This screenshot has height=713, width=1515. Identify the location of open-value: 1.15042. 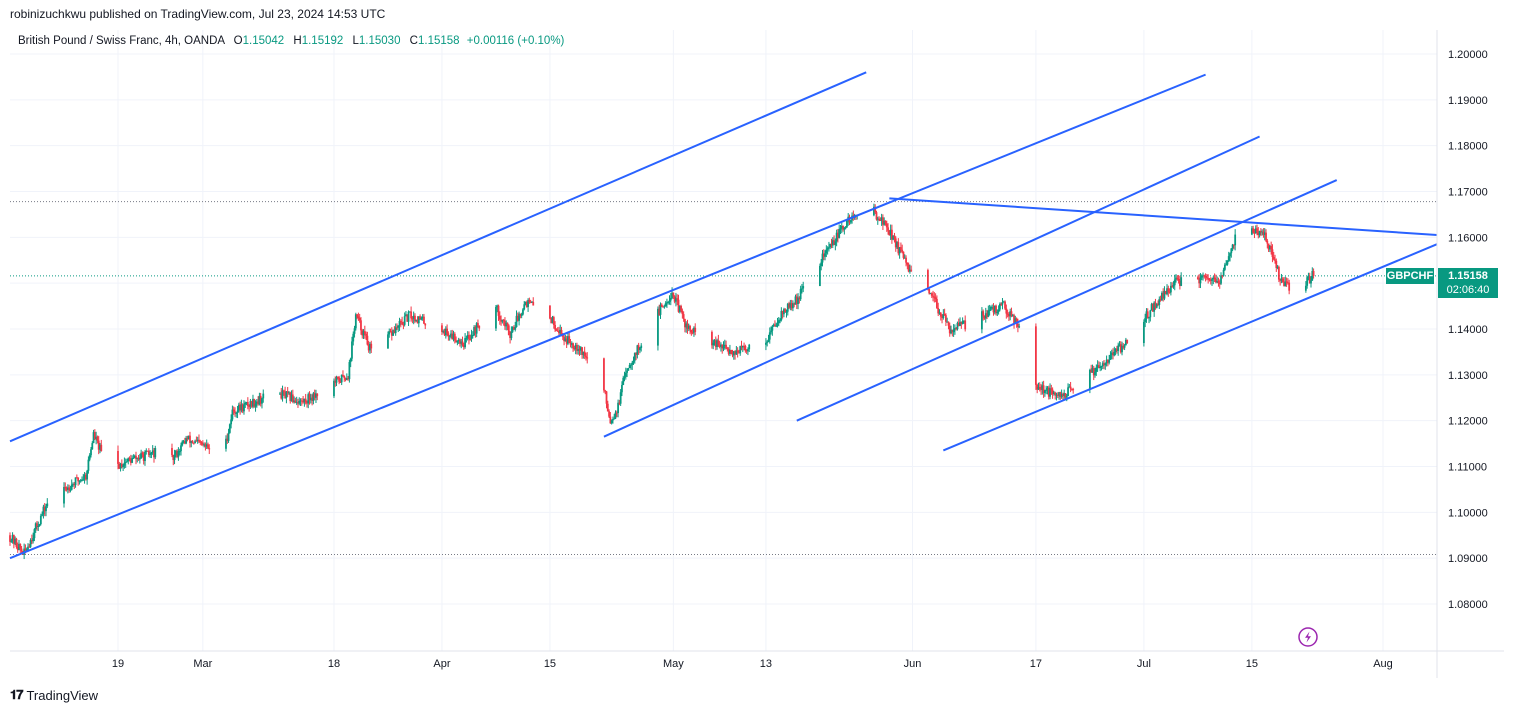
(263, 41).